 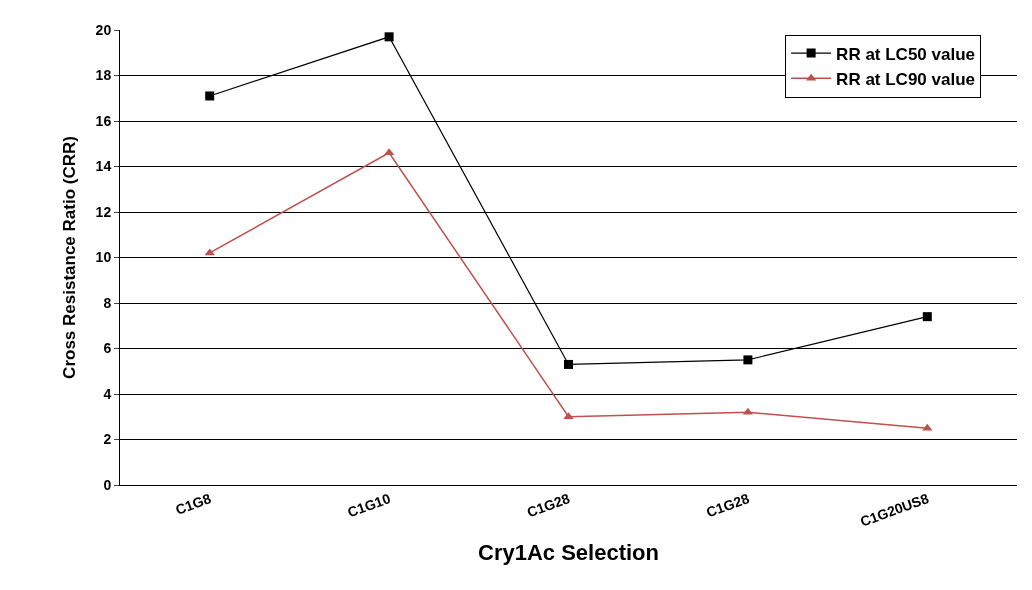 I want to click on y-axis-title: Cross Resistance Ratio (CRR), so click(x=70, y=257).